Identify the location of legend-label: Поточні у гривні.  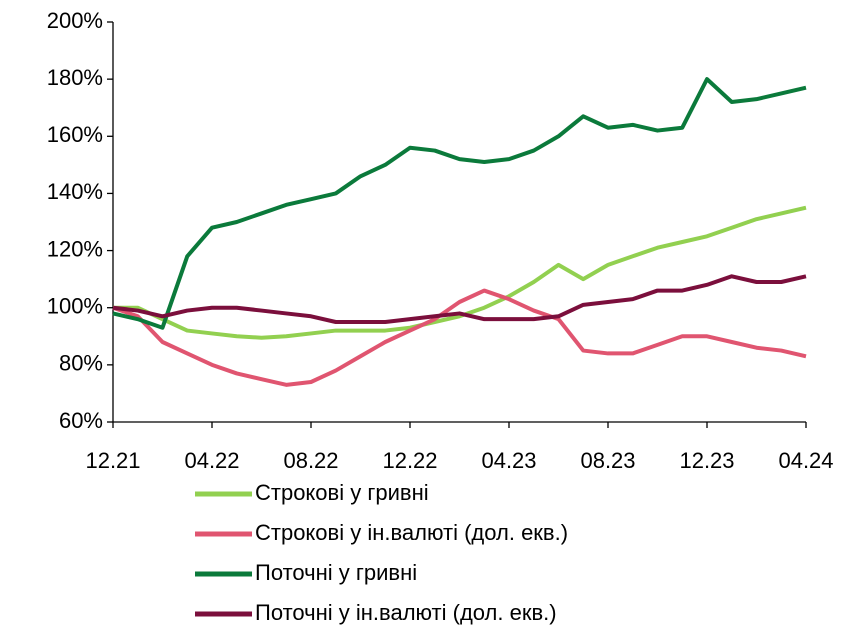
(336, 572).